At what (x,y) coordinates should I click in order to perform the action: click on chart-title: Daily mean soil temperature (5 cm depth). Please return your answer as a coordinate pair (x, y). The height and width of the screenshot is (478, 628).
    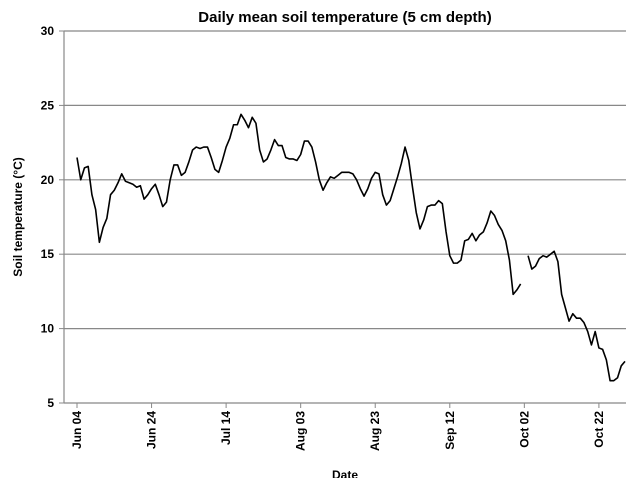
    Looking at the image, I should click on (344, 17).